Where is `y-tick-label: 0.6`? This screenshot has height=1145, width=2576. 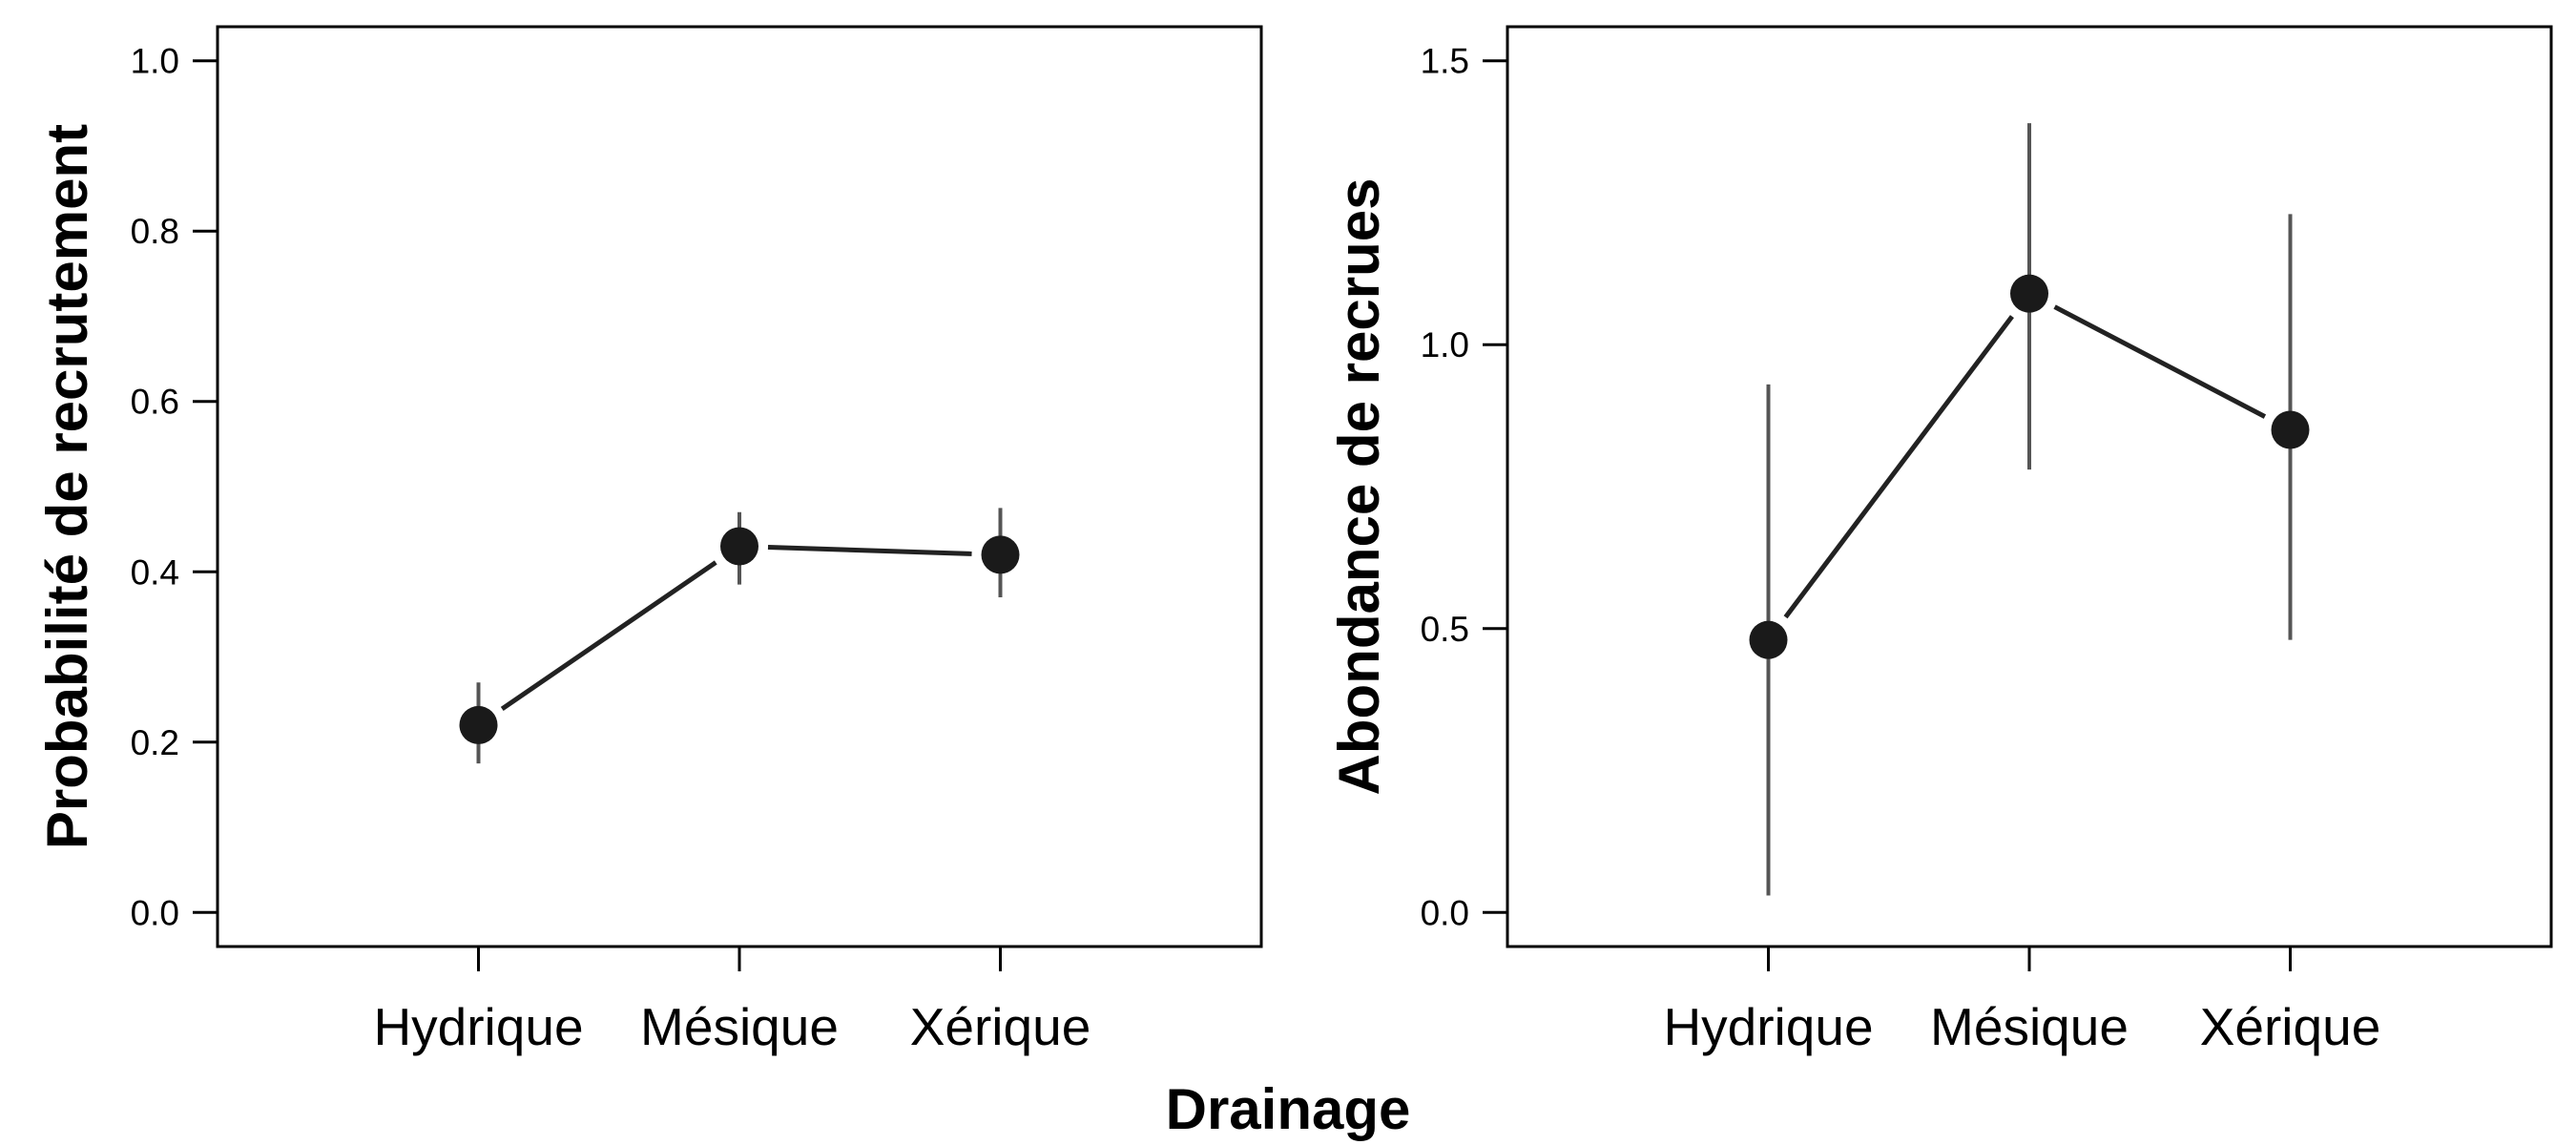 y-tick-label: 0.6 is located at coordinates (155, 403).